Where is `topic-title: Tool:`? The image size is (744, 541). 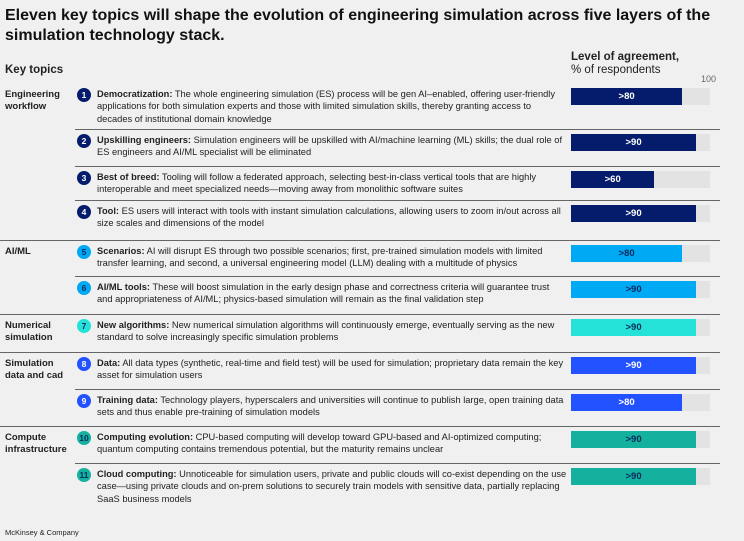
topic-title: Tool: is located at coordinates (108, 211).